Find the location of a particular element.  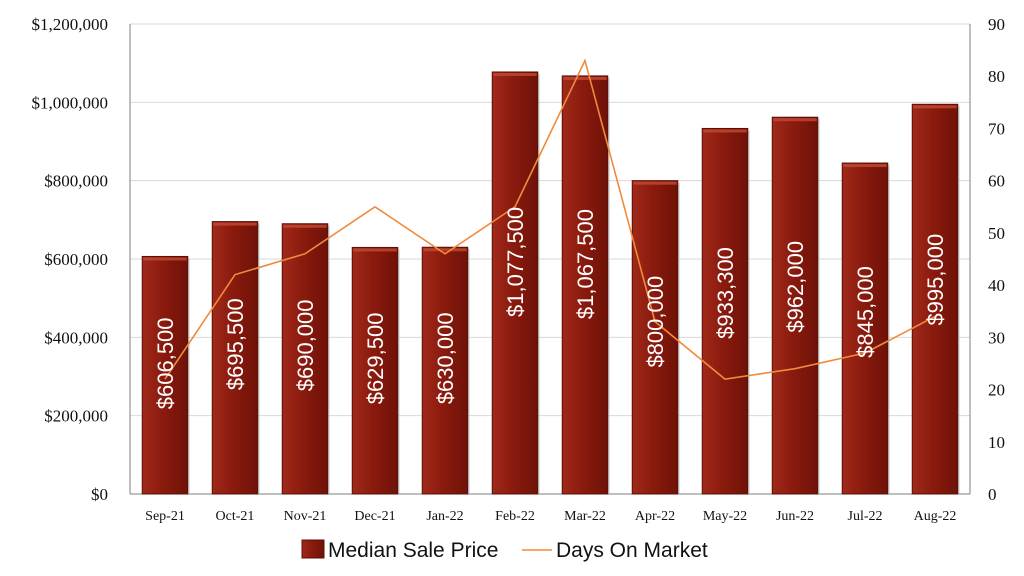

y-right-tick-label: 40 is located at coordinates (996, 285).